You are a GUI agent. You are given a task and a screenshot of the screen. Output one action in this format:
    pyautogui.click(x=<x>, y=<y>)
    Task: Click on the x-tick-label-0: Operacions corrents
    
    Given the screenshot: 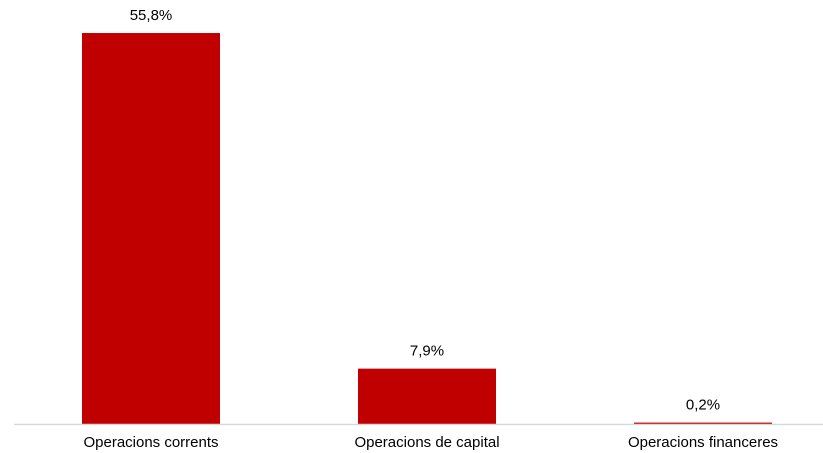 What is the action you would take?
    pyautogui.click(x=150, y=442)
    